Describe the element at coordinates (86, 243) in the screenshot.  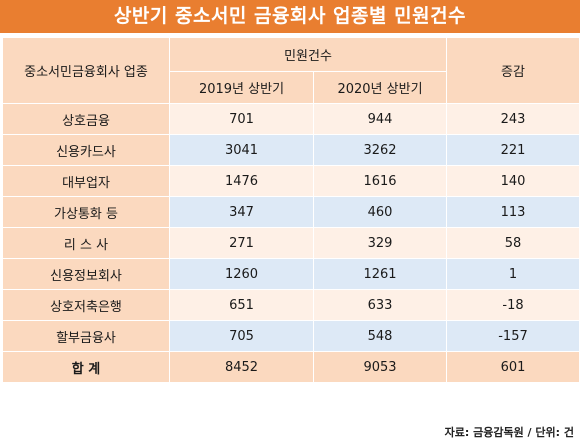
I see `row-sector: 리 스 사` at that location.